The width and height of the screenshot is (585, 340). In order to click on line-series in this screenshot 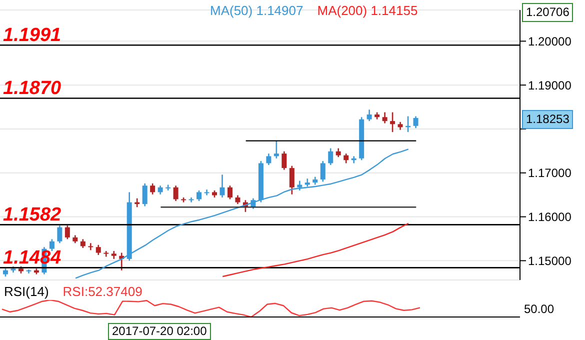, I will do `click(315, 250)`.